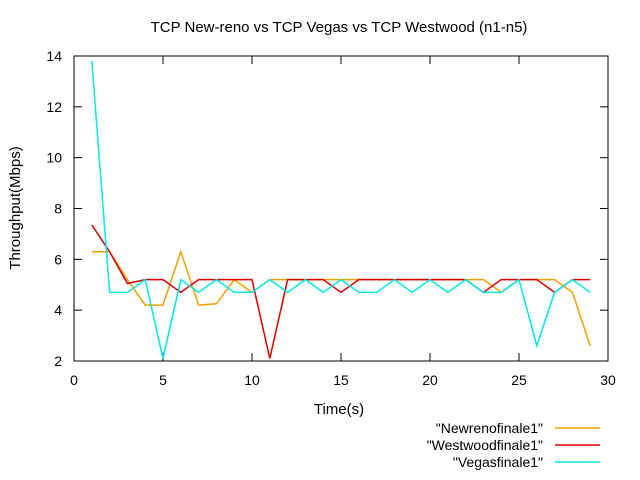  What do you see at coordinates (339, 409) in the screenshot?
I see `x-axis-label: Time(s)` at bounding box center [339, 409].